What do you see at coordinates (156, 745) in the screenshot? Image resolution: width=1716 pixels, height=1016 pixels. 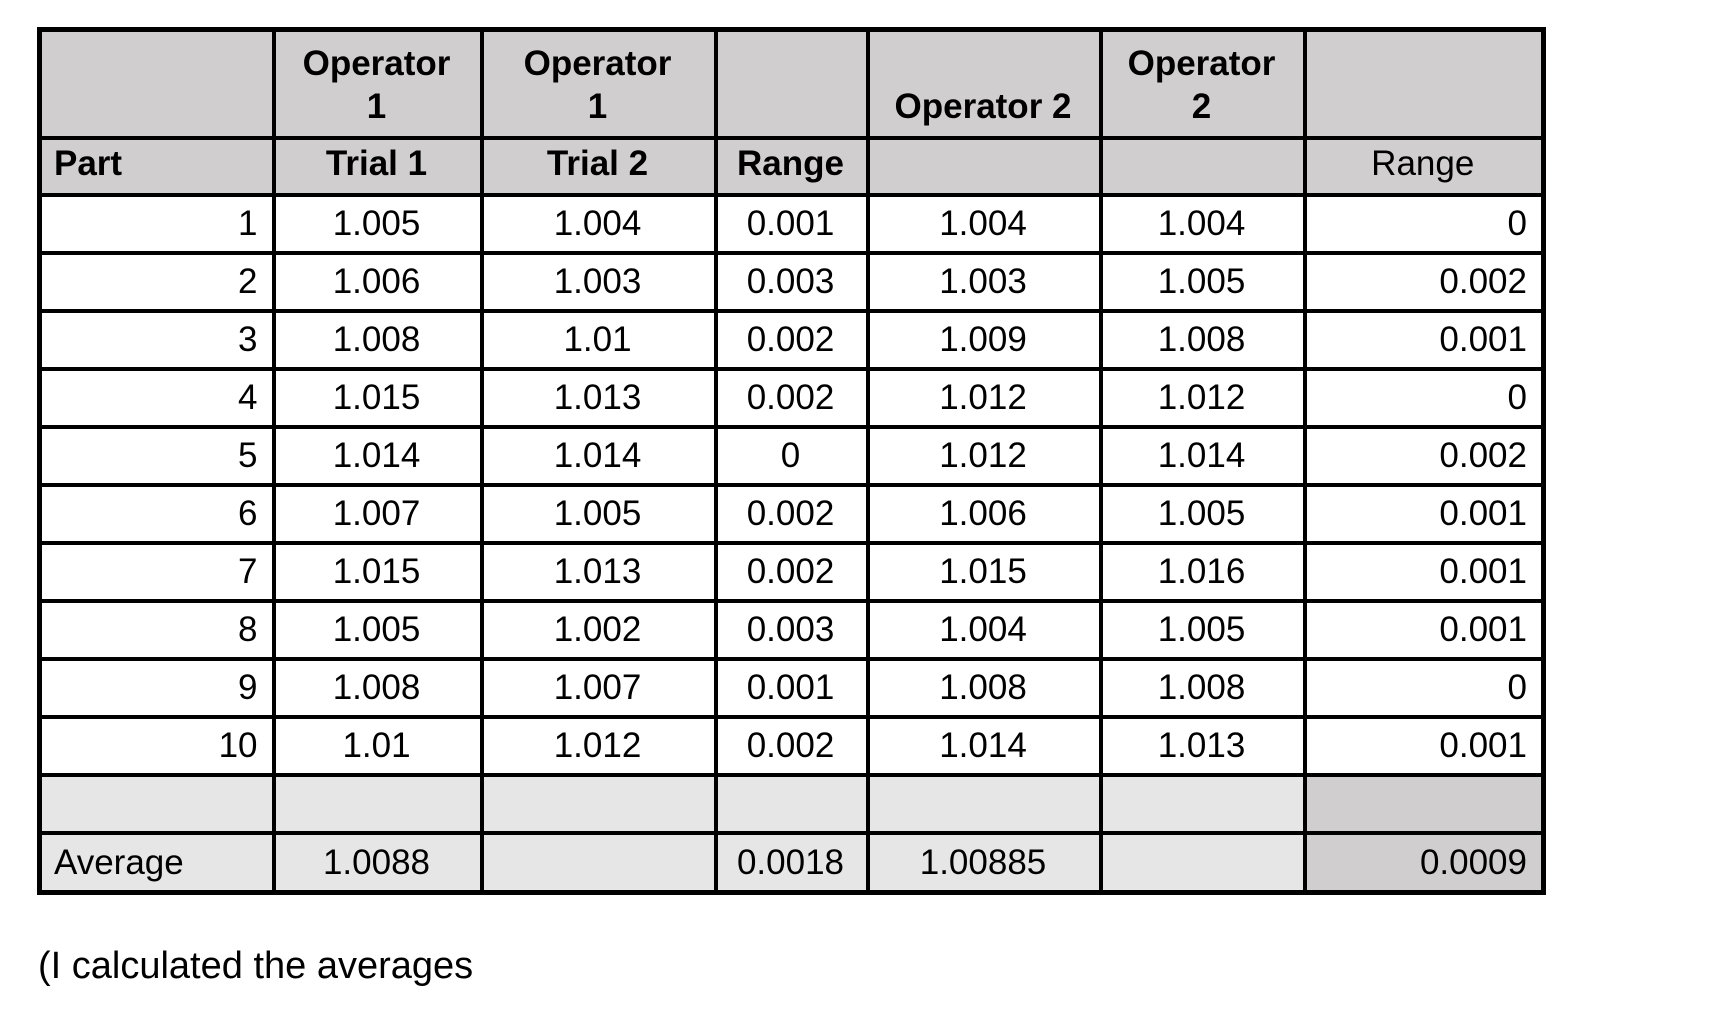 I see `cell-part: 10` at bounding box center [156, 745].